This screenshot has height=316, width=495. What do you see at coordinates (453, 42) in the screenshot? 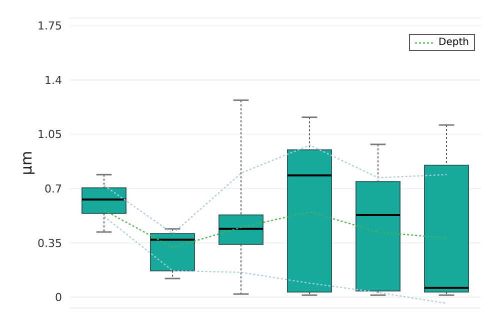
I see `legend-label: Depth` at bounding box center [453, 42].